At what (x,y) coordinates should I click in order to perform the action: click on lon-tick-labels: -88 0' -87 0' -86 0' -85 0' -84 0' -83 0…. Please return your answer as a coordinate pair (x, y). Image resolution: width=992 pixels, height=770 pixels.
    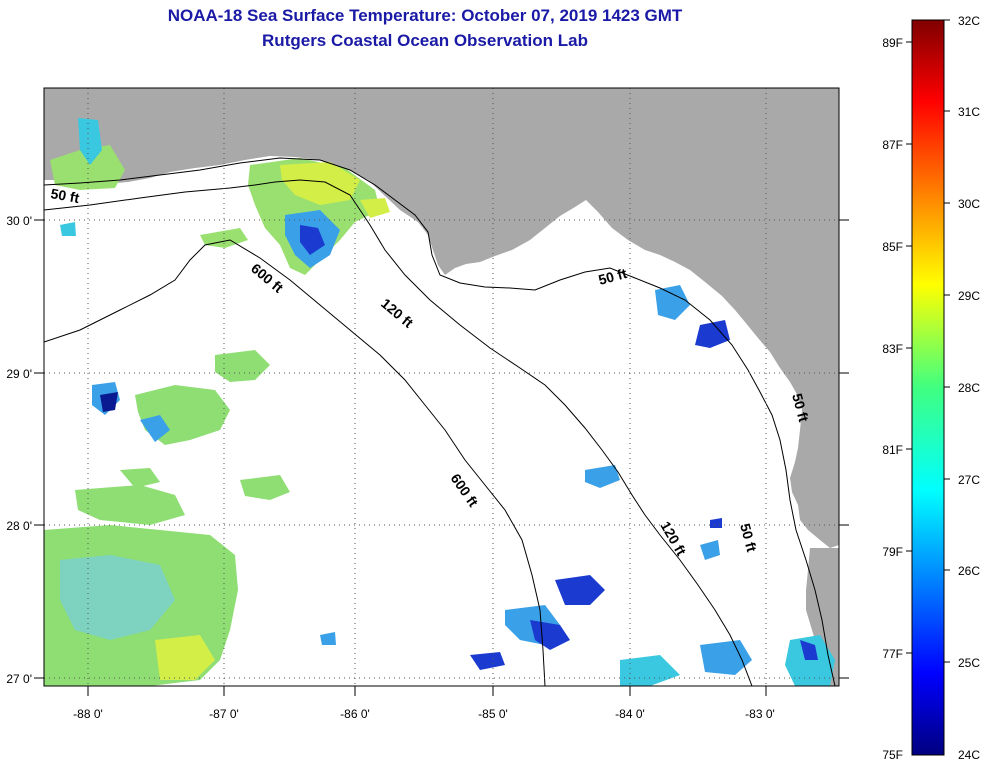
    Looking at the image, I should click on (424, 714).